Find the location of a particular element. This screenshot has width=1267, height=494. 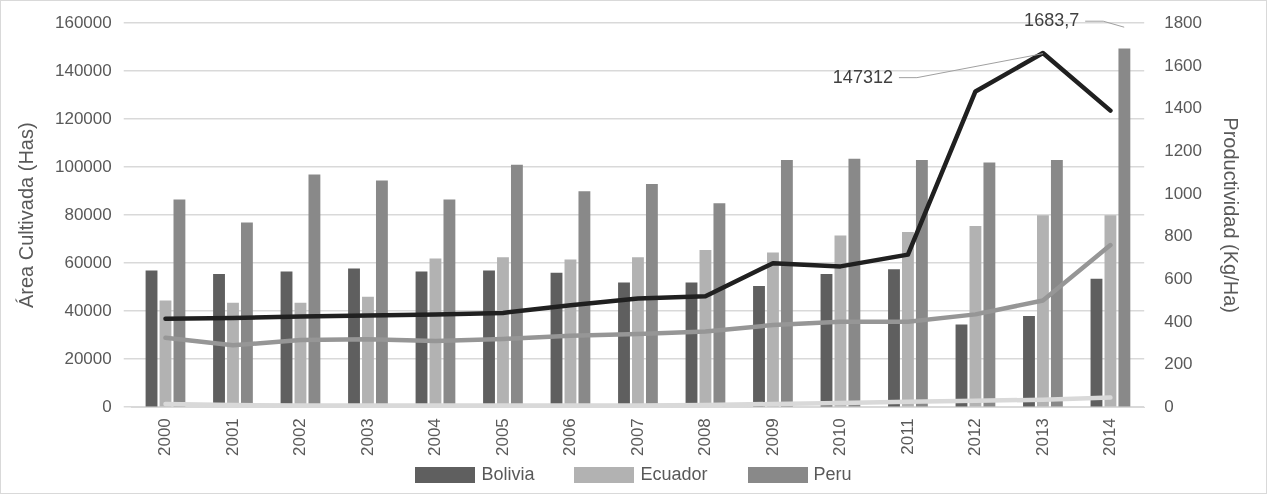

x-tick-label: 2014 is located at coordinates (1110, 437).